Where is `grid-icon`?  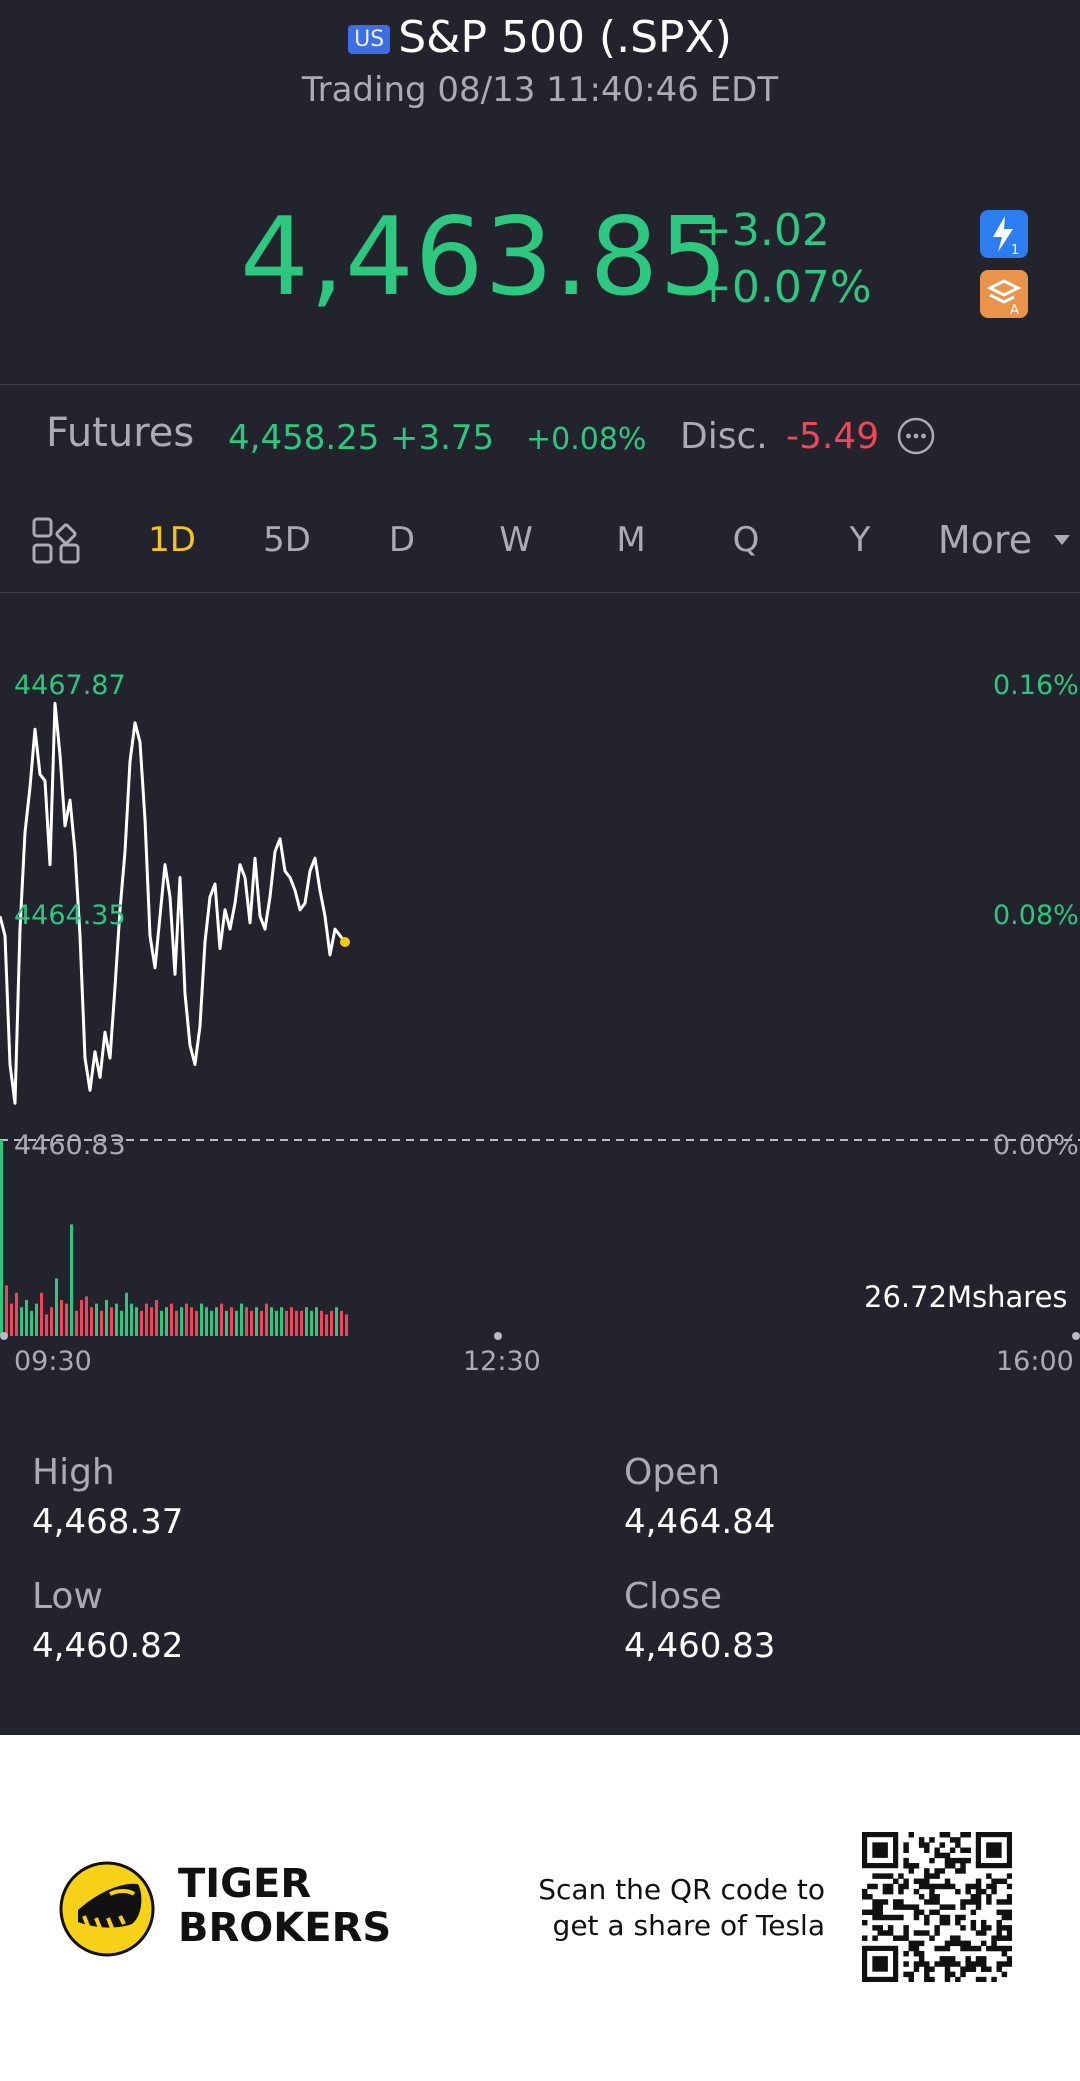
grid-icon is located at coordinates (56, 543).